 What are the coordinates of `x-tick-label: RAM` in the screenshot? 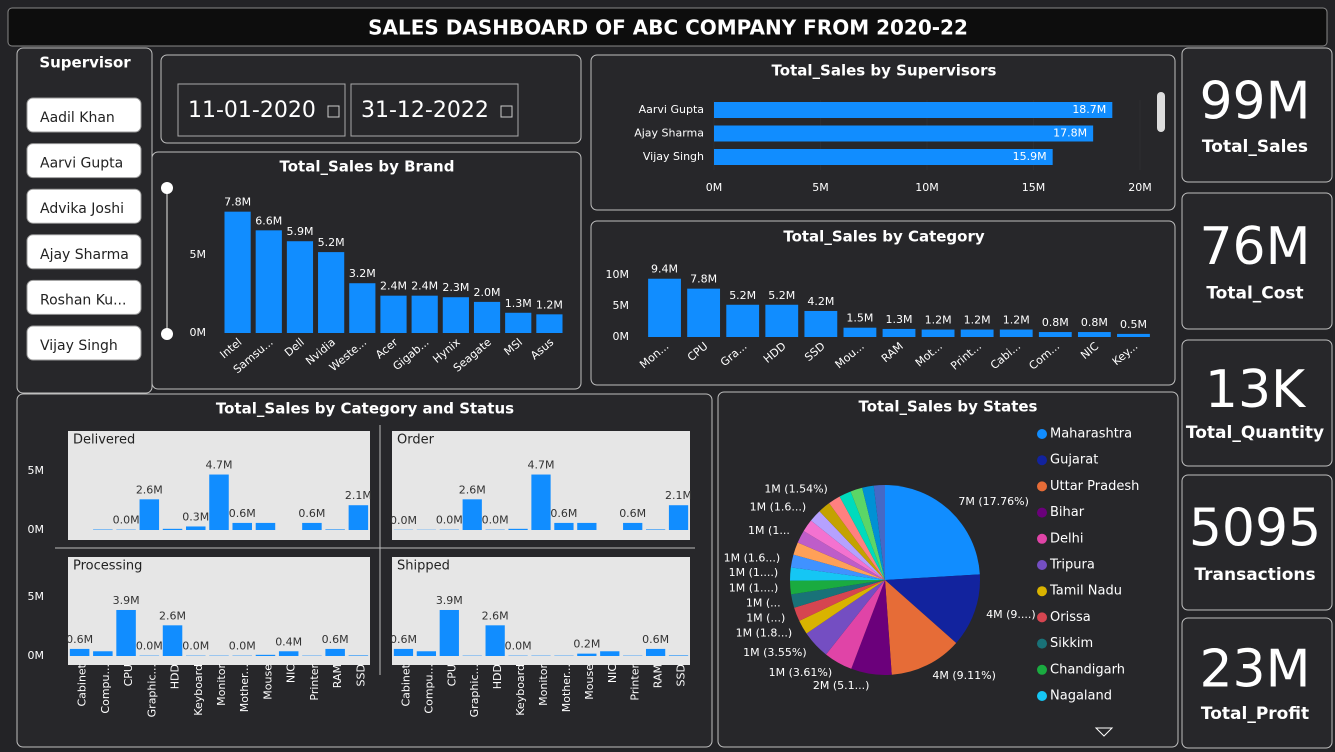 It's located at (658, 676).